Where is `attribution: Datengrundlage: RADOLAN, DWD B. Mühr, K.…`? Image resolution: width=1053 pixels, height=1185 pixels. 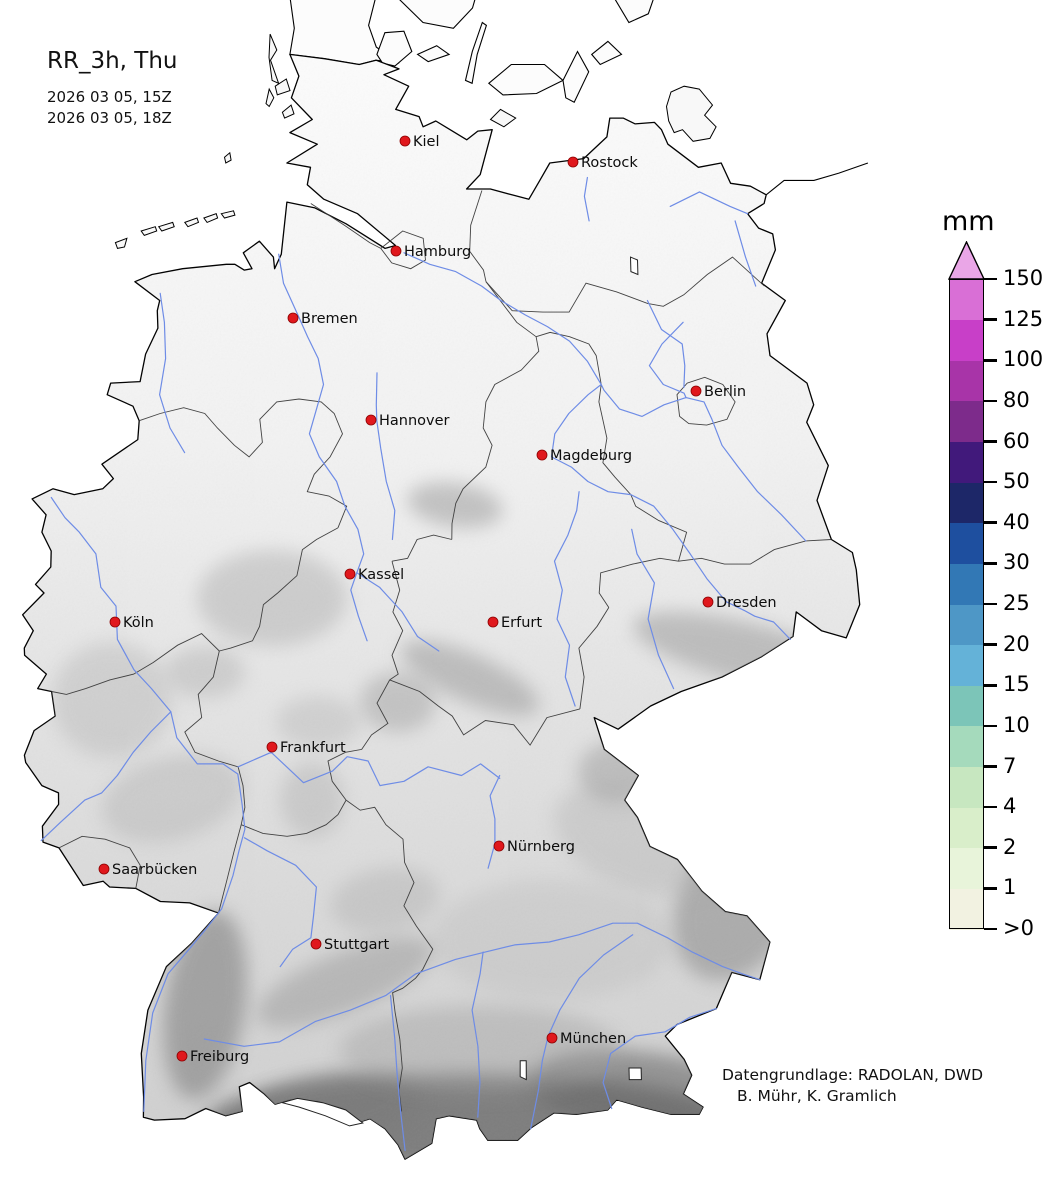 attribution: Datengrundlage: RADOLAN, DWD B. Mühr, K.… is located at coordinates (852, 1085).